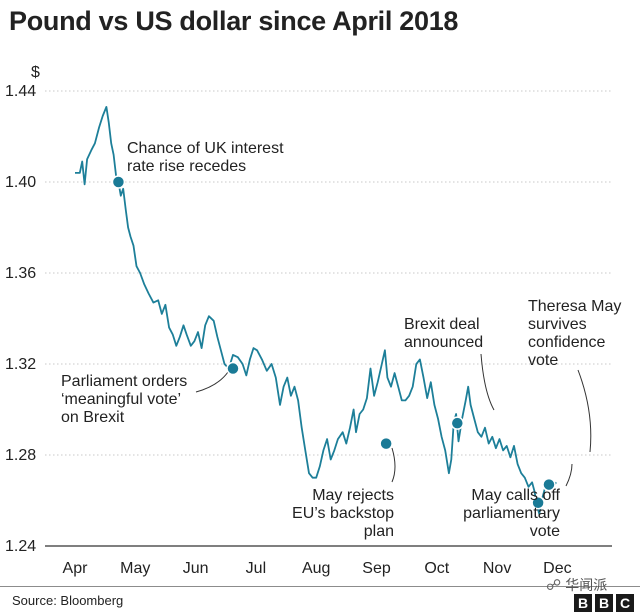 Image resolution: width=640 pixels, height=616 pixels. I want to click on bbc-logo: B B C, so click(604, 603).